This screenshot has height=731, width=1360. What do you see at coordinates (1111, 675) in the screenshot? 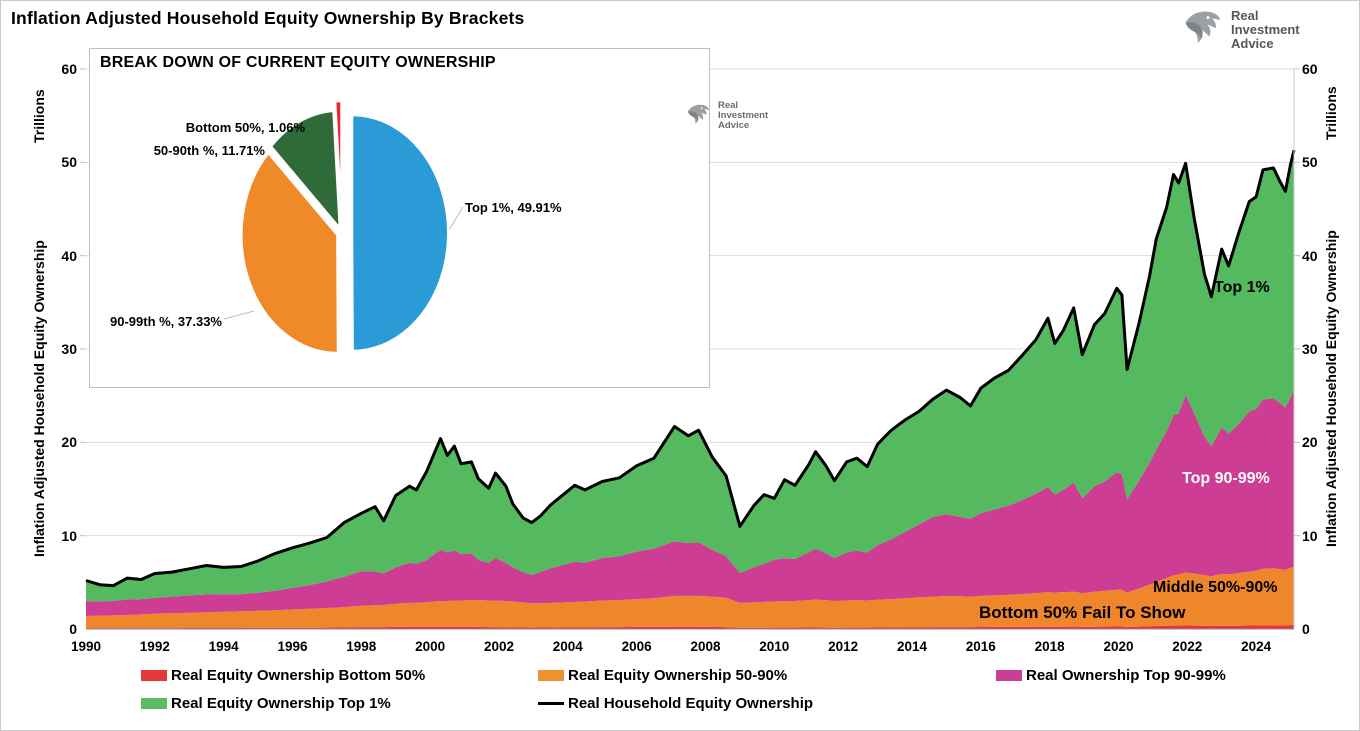
I see `legend-item-9099: Real Ownership Top 90-99%` at bounding box center [1111, 675].